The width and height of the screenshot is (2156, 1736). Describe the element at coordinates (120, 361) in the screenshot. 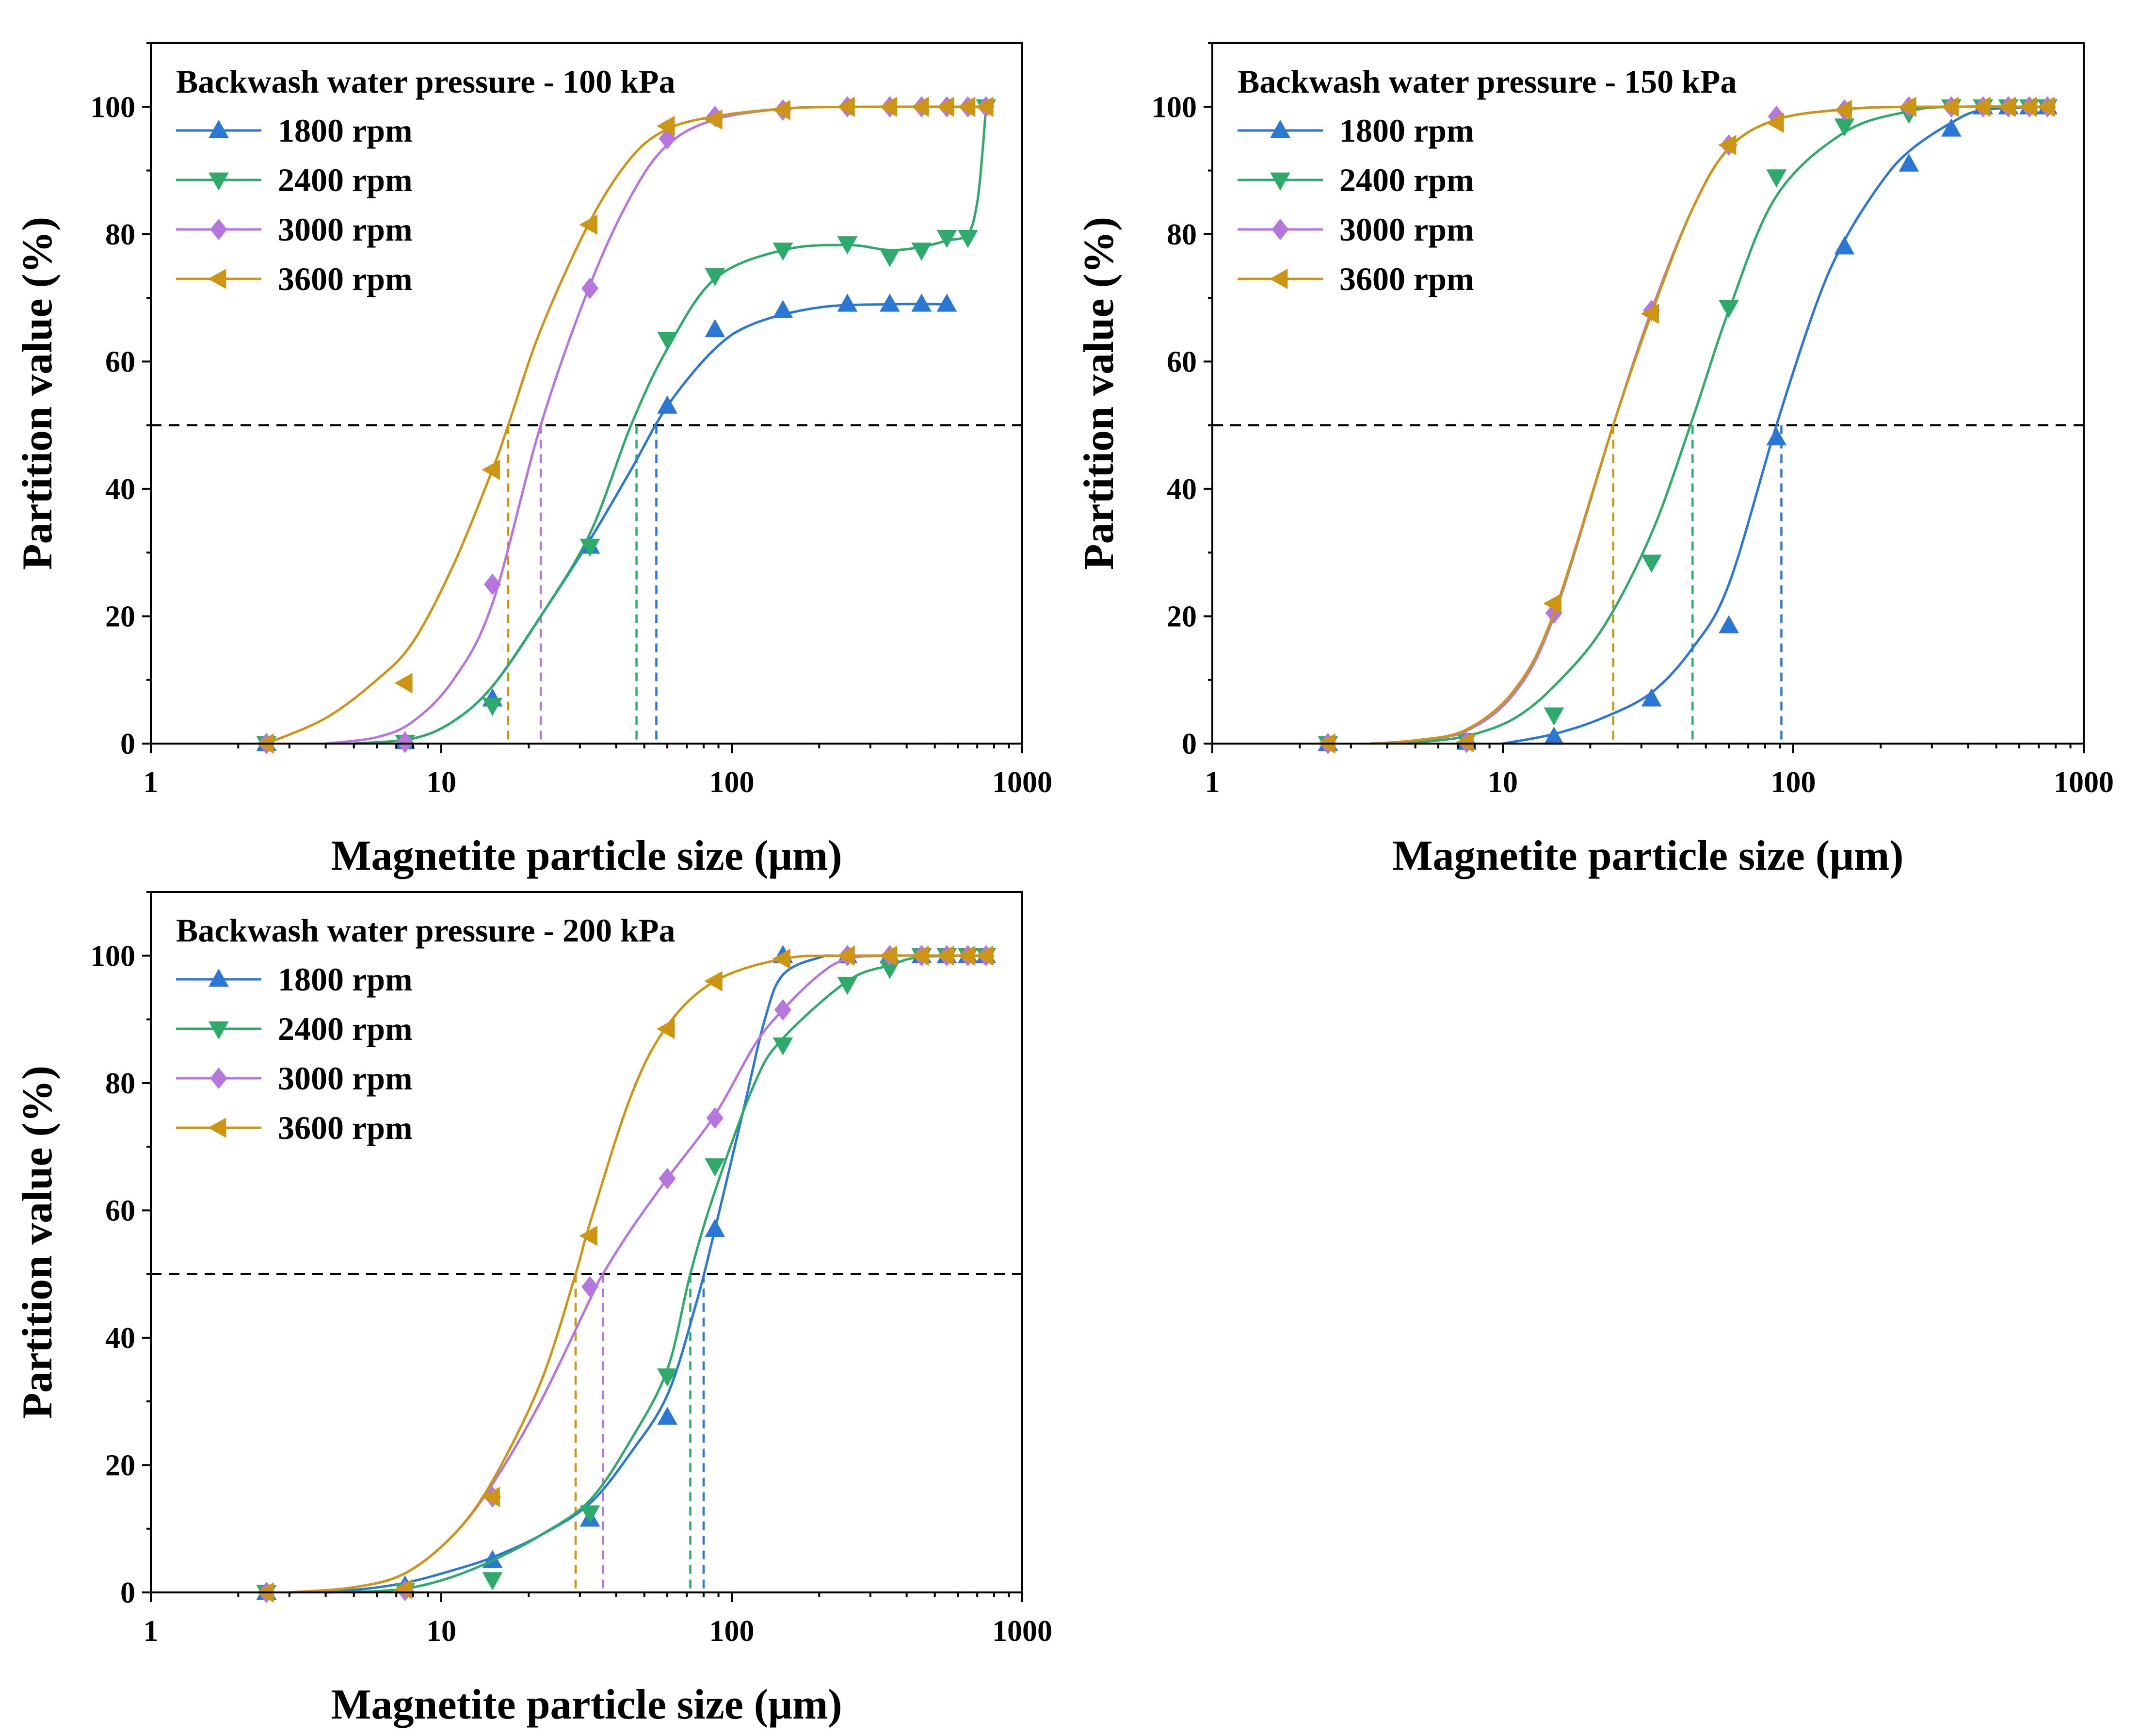

I see `y-tick-label: 60` at that location.